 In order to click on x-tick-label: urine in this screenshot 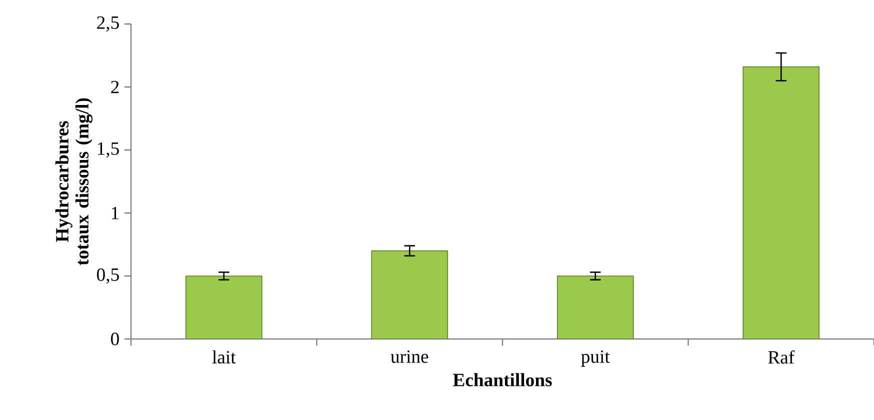, I will do `click(409, 356)`.